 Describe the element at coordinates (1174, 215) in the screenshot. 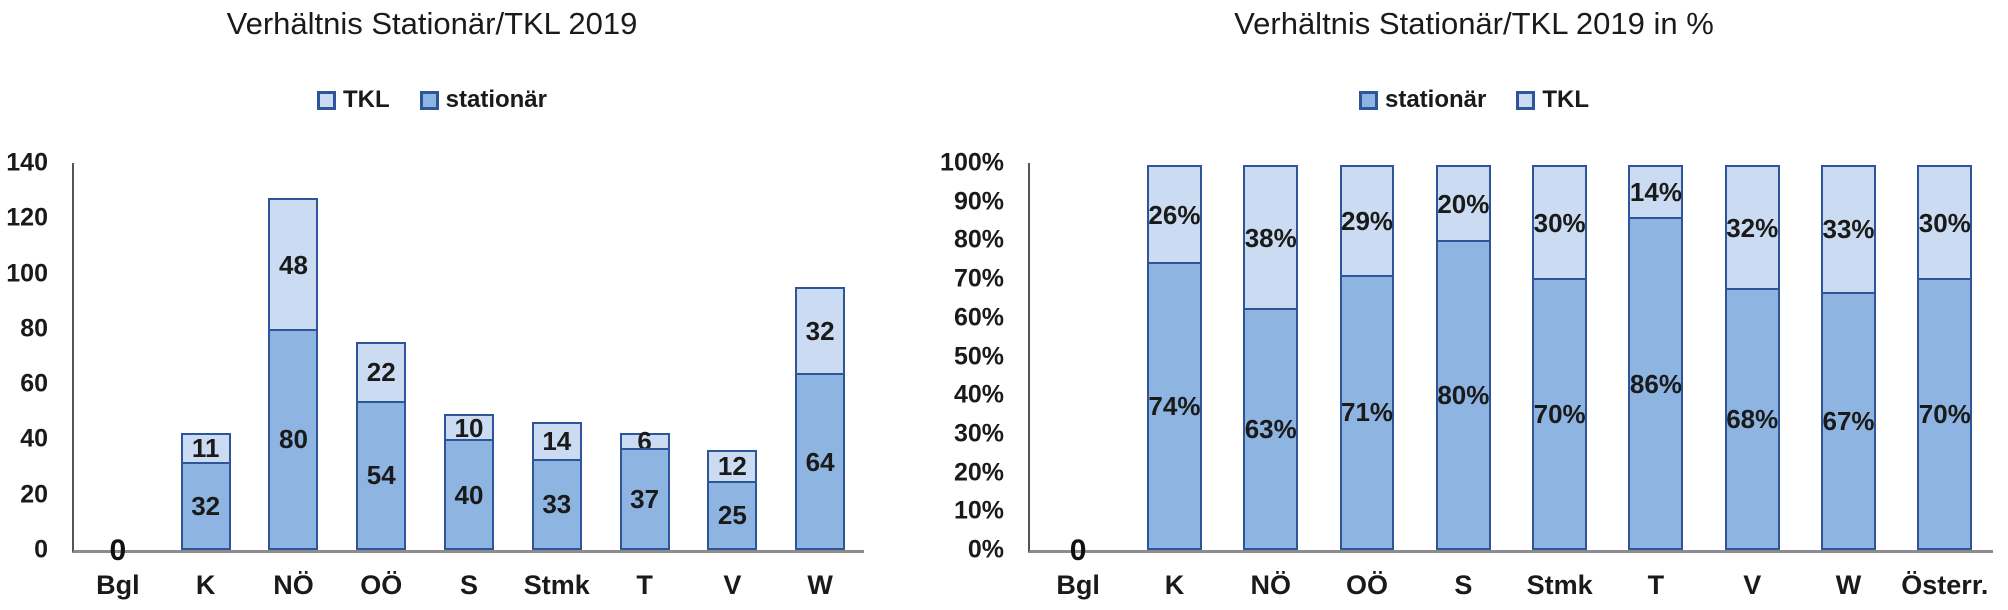

I see `segment-tkl-K: 26%` at that location.